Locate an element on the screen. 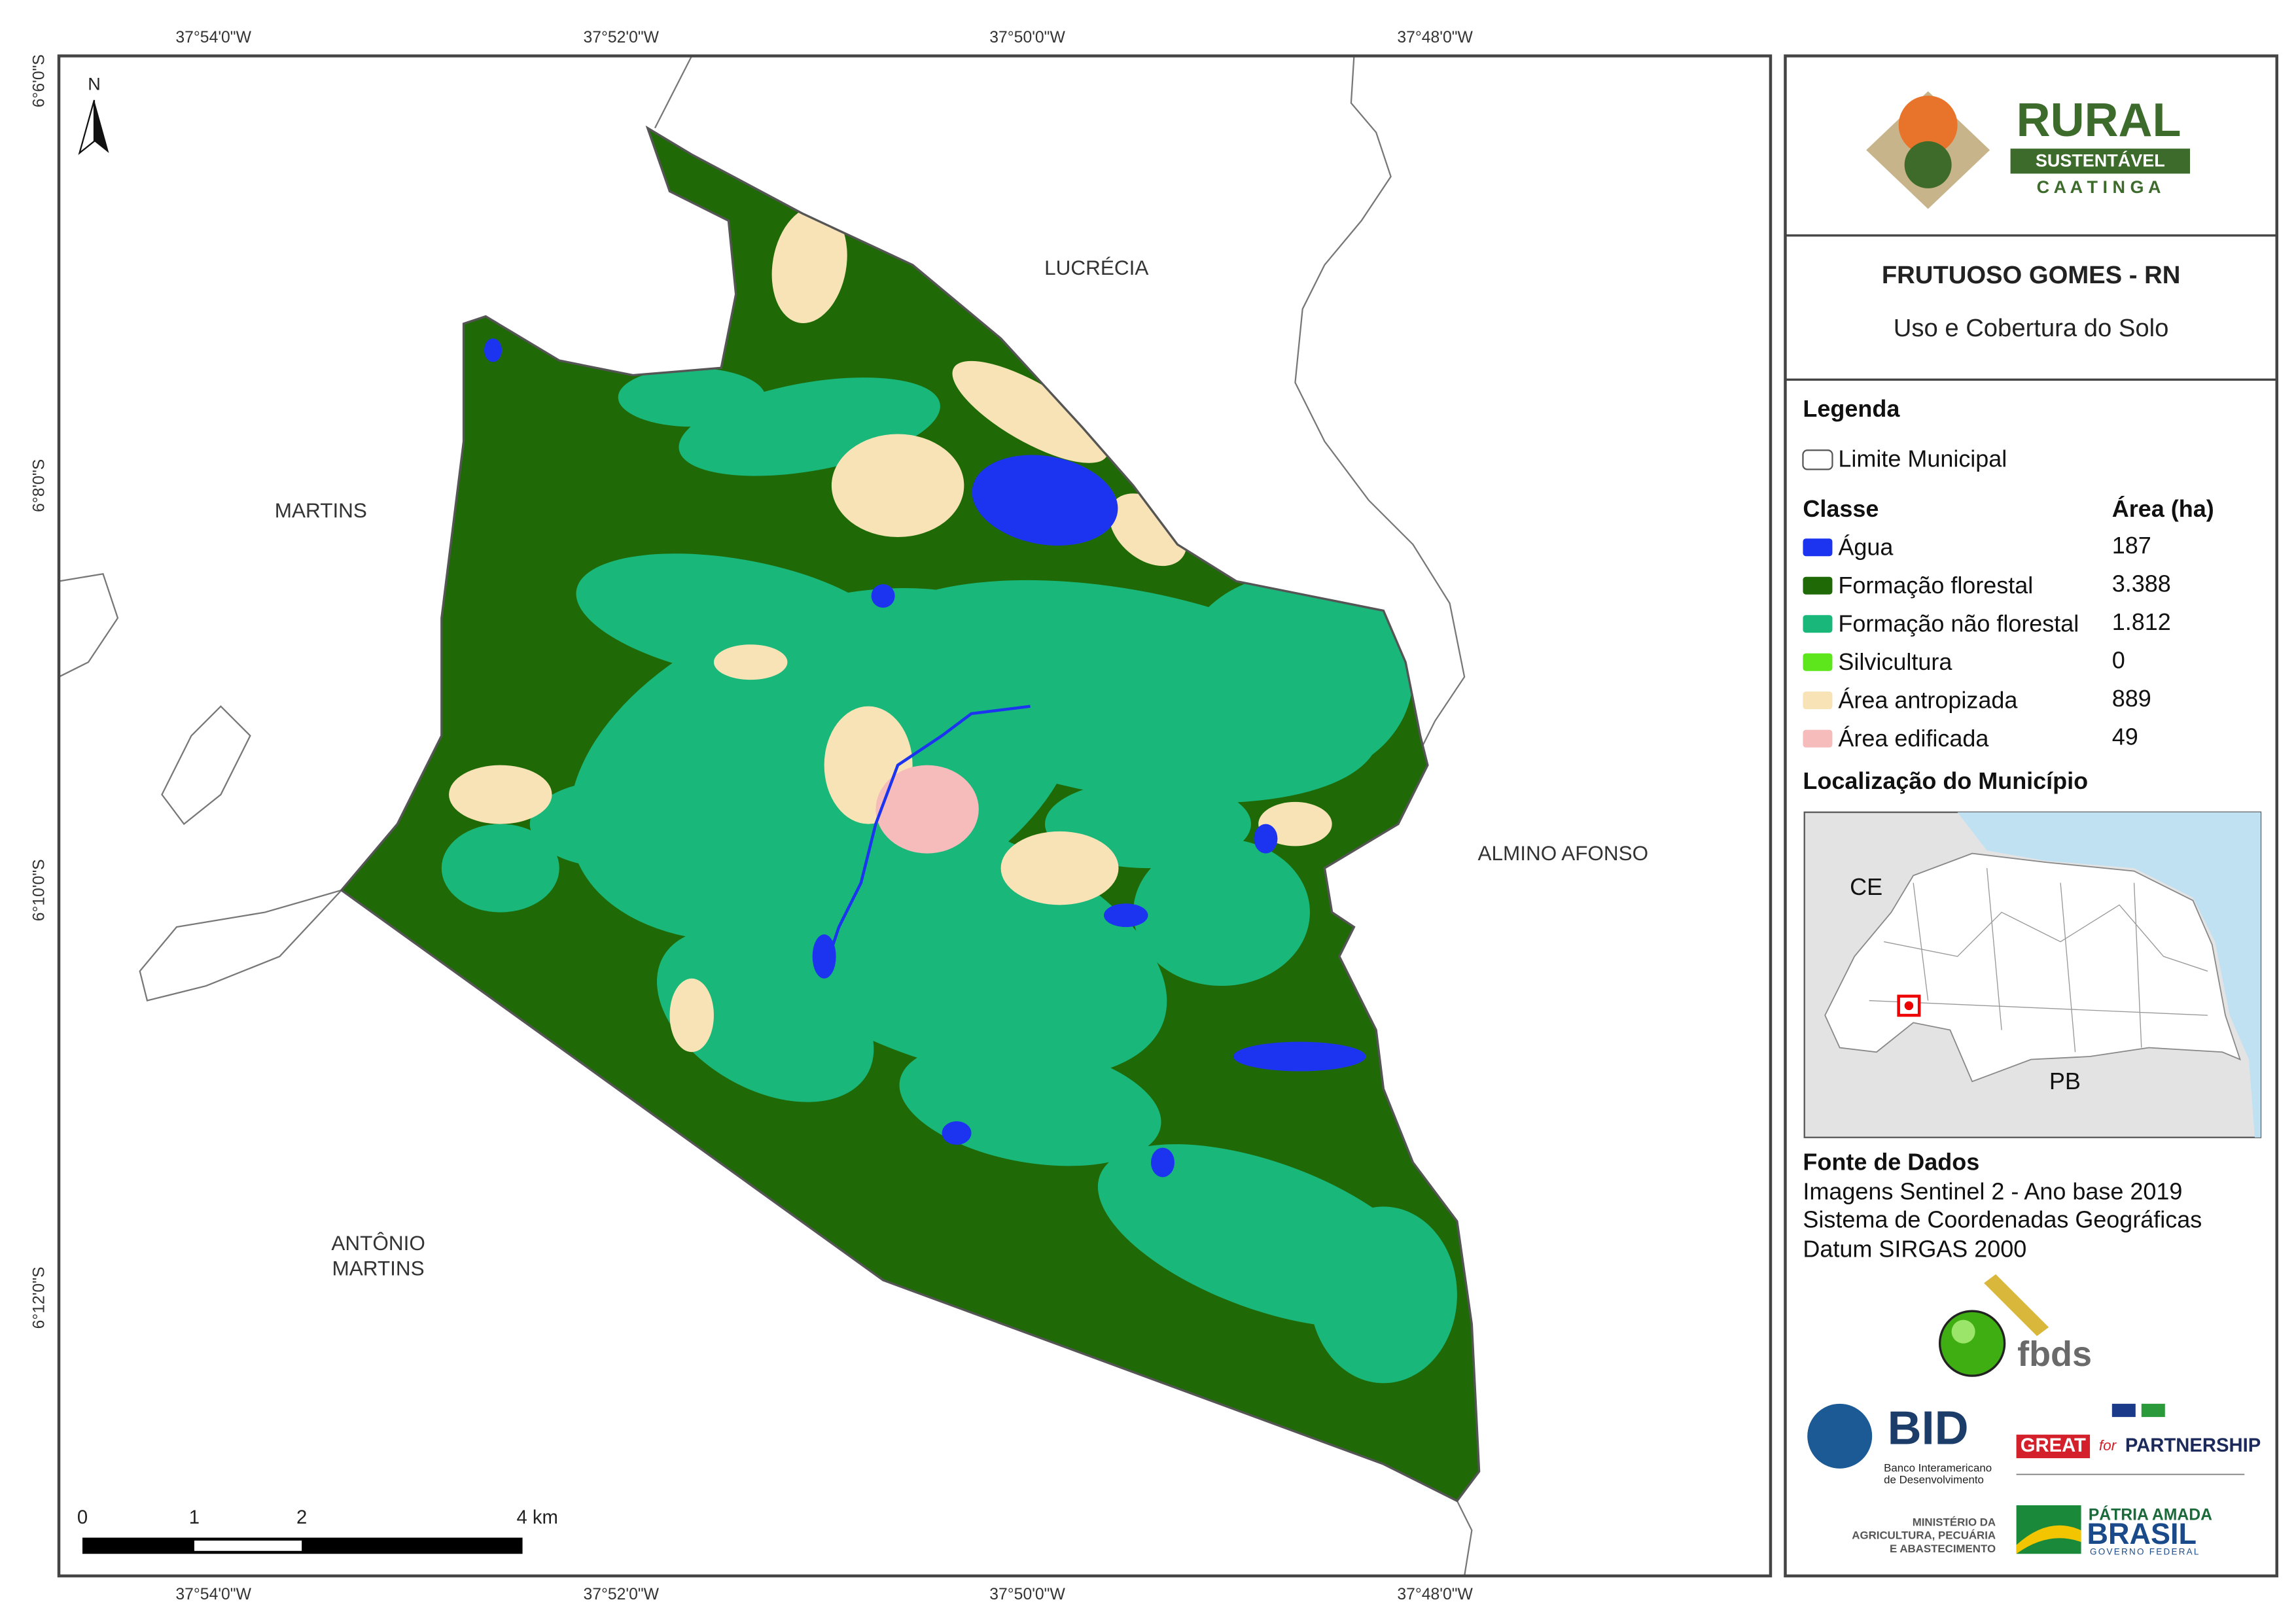 Image resolution: width=2296 pixels, height=1623 pixels. ministry-text: AGRICULTURA, PECUÁRIA is located at coordinates (1924, 1536).